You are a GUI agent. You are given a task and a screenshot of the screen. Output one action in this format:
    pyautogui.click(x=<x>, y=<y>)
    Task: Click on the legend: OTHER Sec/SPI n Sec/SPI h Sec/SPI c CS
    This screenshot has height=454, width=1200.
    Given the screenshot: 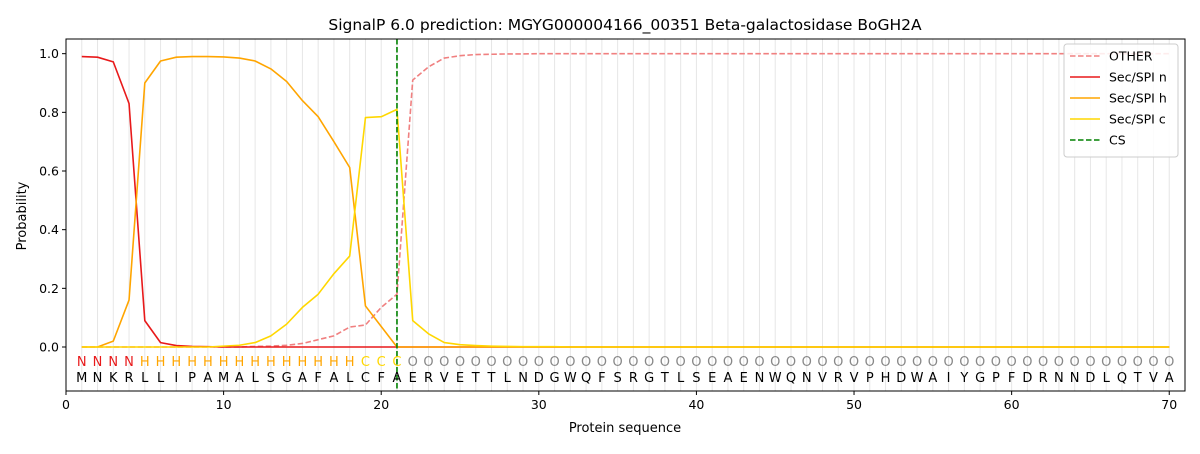 What is the action you would take?
    pyautogui.click(x=1121, y=100)
    